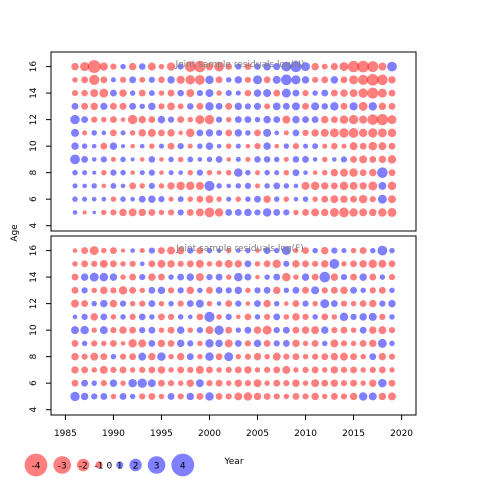  What do you see at coordinates (15, 233) in the screenshot?
I see `y-axis-title: Age` at bounding box center [15, 233].